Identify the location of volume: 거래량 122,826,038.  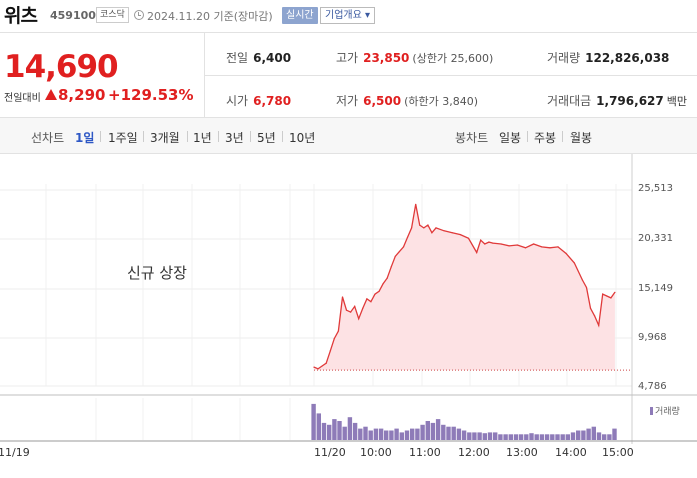
(608, 58).